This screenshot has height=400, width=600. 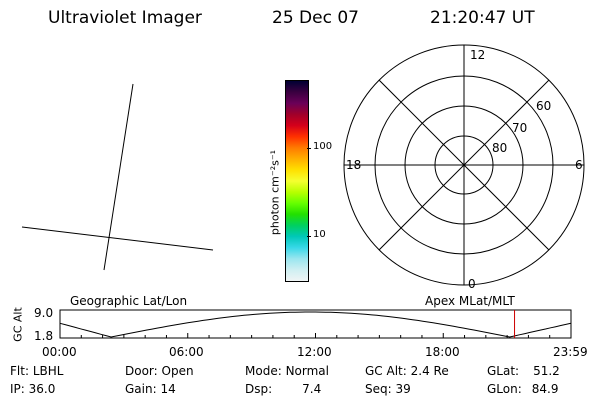 I want to click on colorbar-tick-10: 10, so click(x=319, y=234).